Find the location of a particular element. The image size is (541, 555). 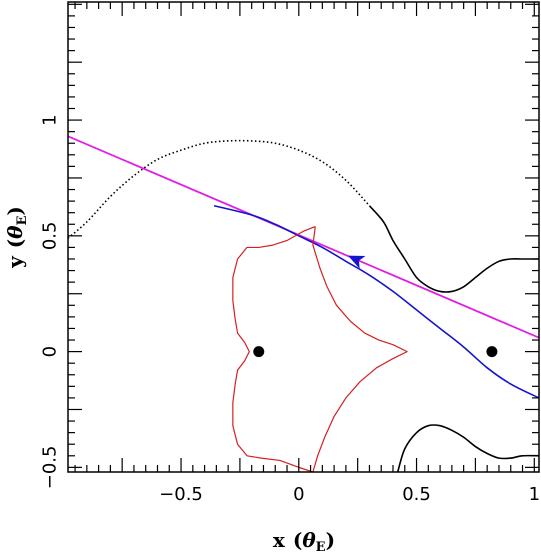

x-axis-label-sub: E is located at coordinates (321, 547).